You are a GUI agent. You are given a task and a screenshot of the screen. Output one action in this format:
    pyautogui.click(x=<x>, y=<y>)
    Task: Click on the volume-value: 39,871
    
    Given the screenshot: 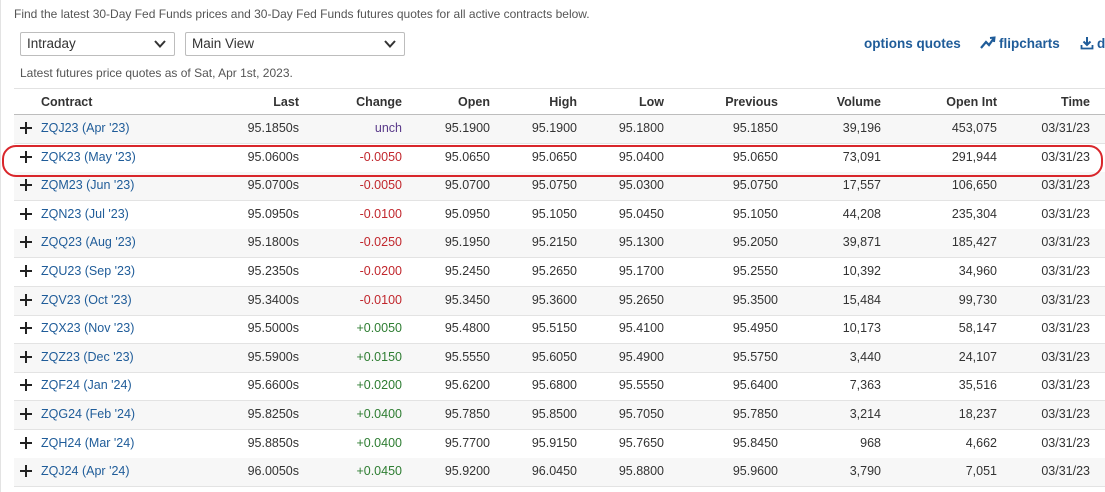 What is the action you would take?
    pyautogui.click(x=861, y=242)
    